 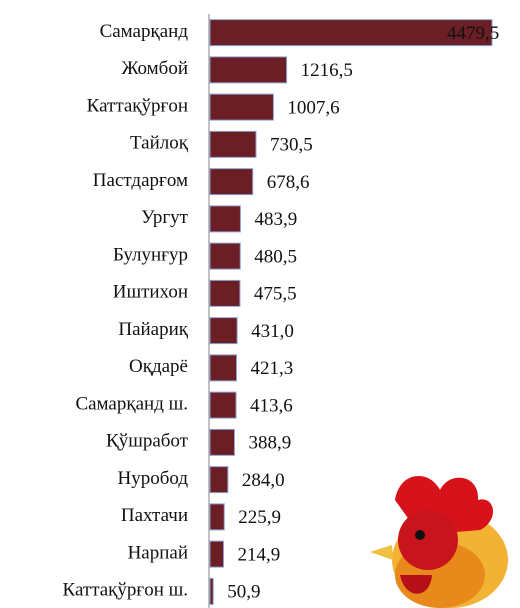 What do you see at coordinates (154, 515) in the screenshot?
I see `y-tick-label: Пахтачи` at bounding box center [154, 515].